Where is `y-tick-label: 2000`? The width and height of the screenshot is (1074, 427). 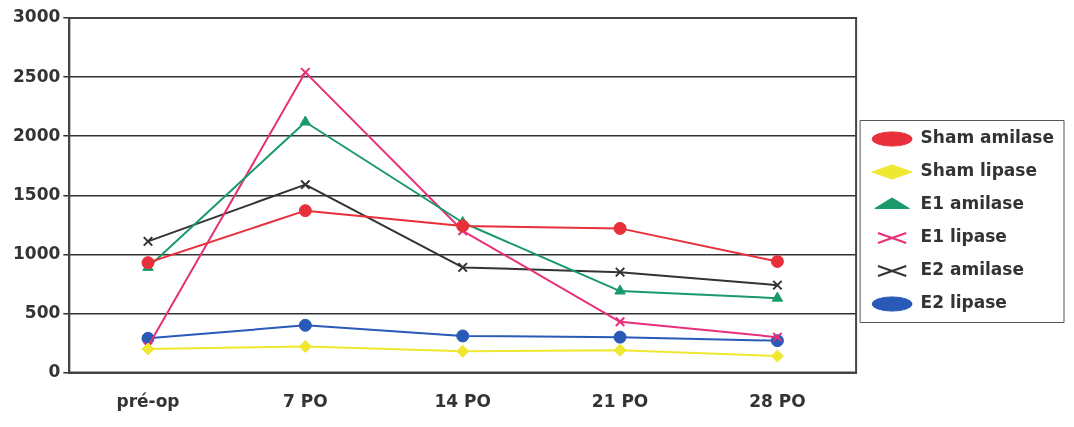 y-tick-label: 2000 is located at coordinates (36, 134).